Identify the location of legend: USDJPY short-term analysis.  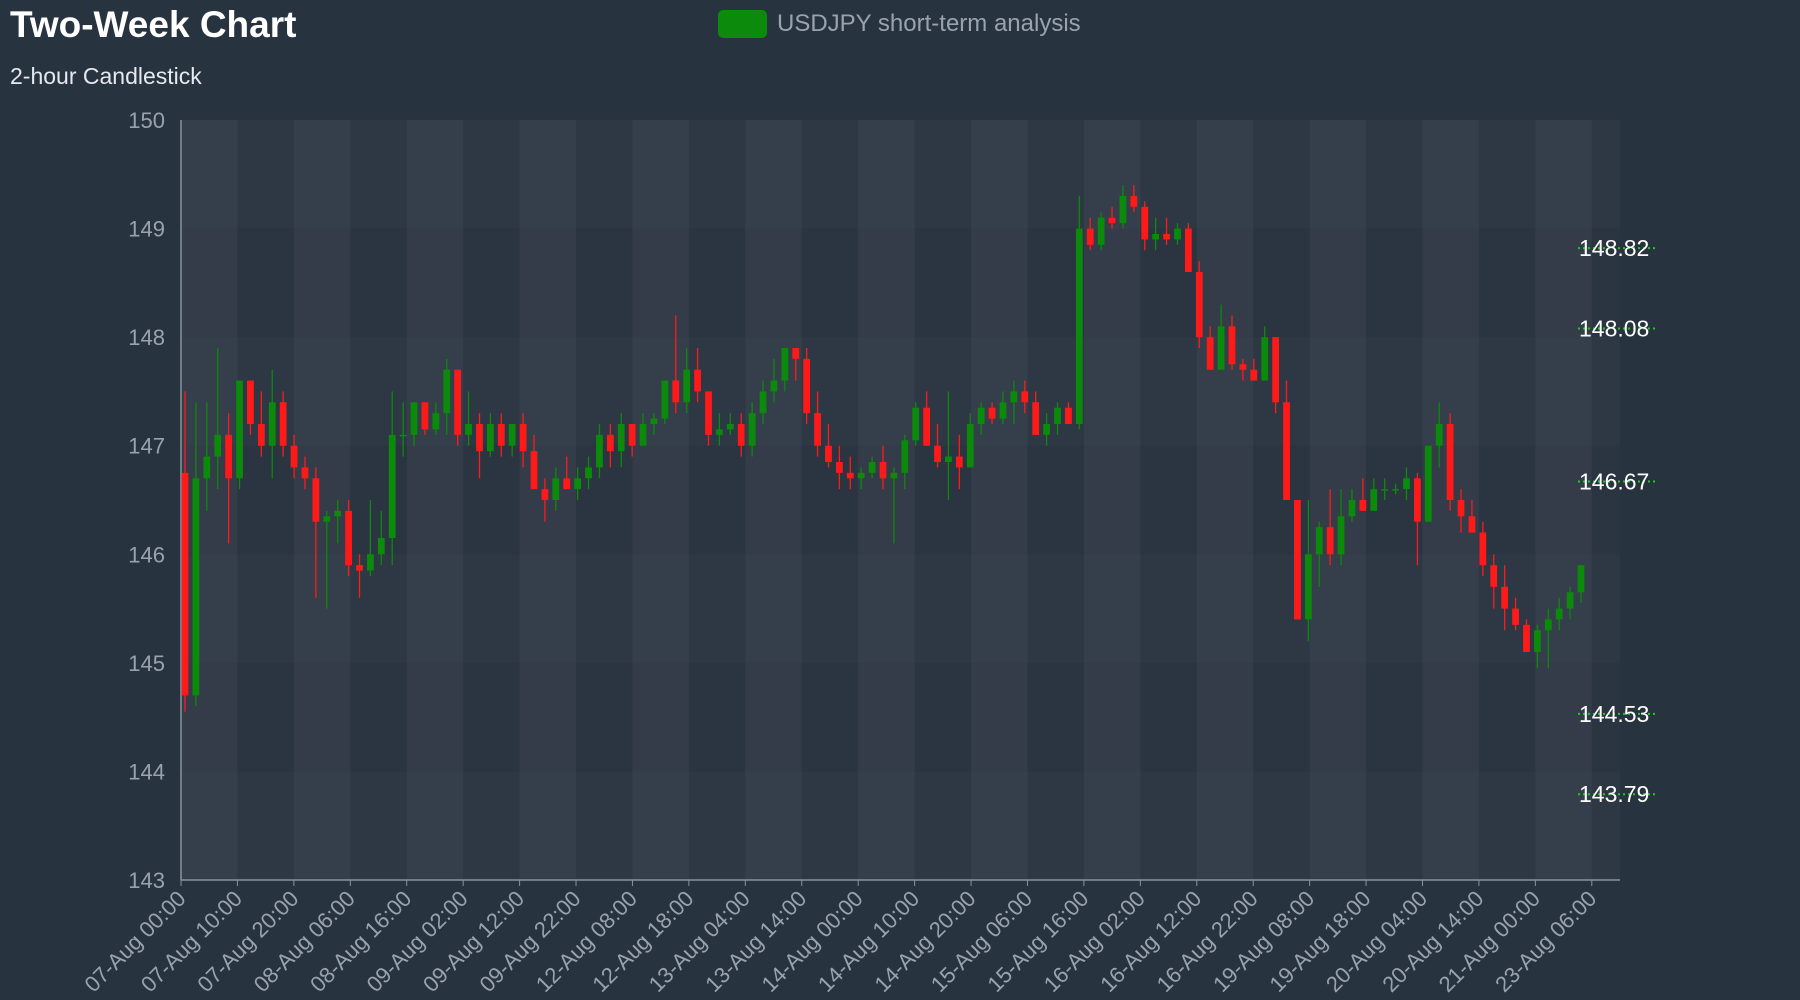
(899, 24).